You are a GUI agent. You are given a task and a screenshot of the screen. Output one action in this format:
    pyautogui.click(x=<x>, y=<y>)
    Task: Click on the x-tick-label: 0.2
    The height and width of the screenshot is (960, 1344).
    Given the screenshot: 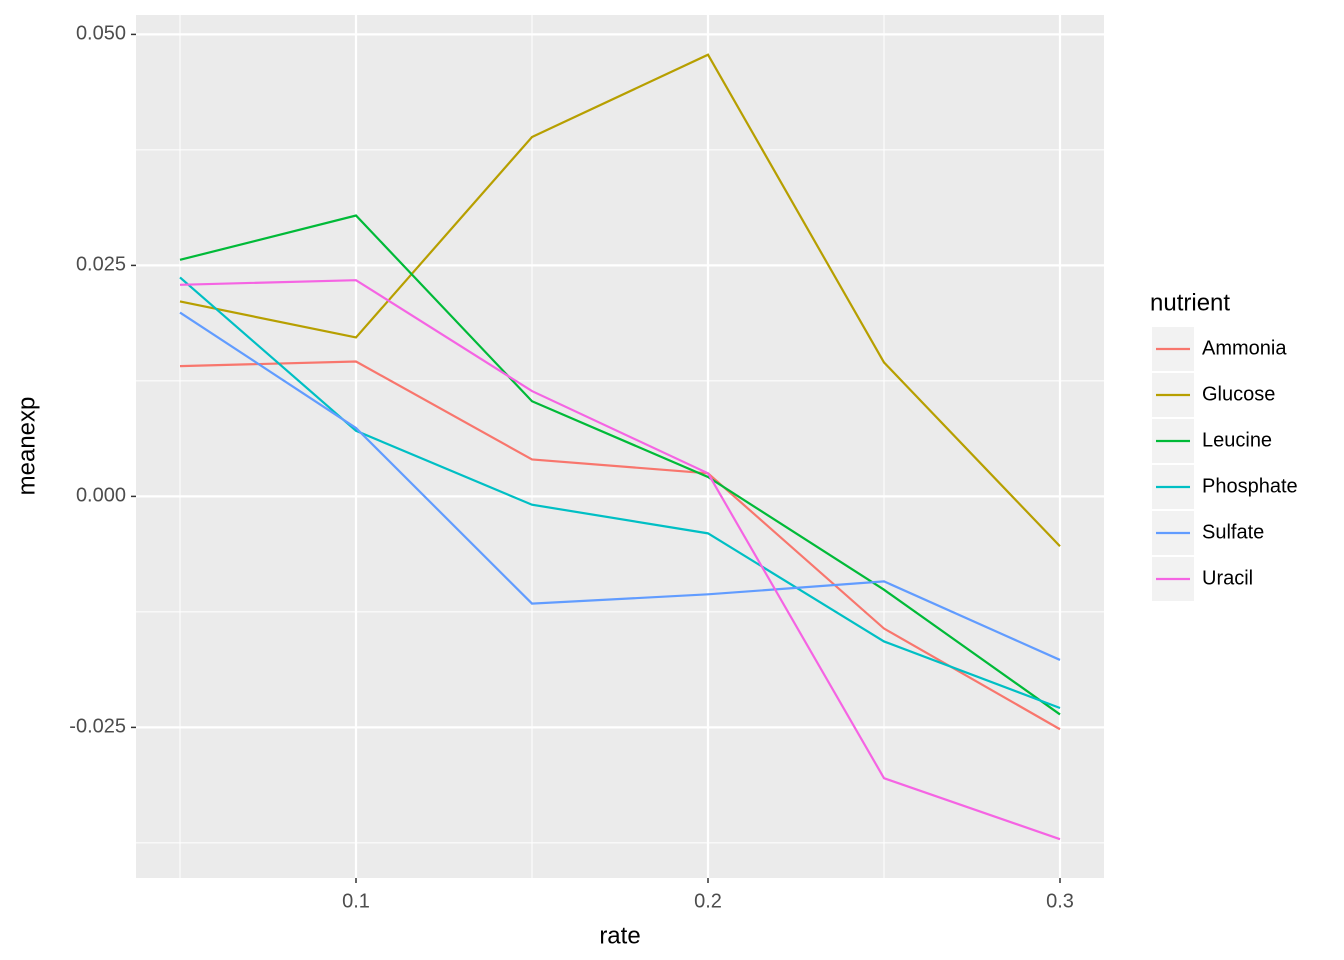 What is the action you would take?
    pyautogui.click(x=708, y=901)
    